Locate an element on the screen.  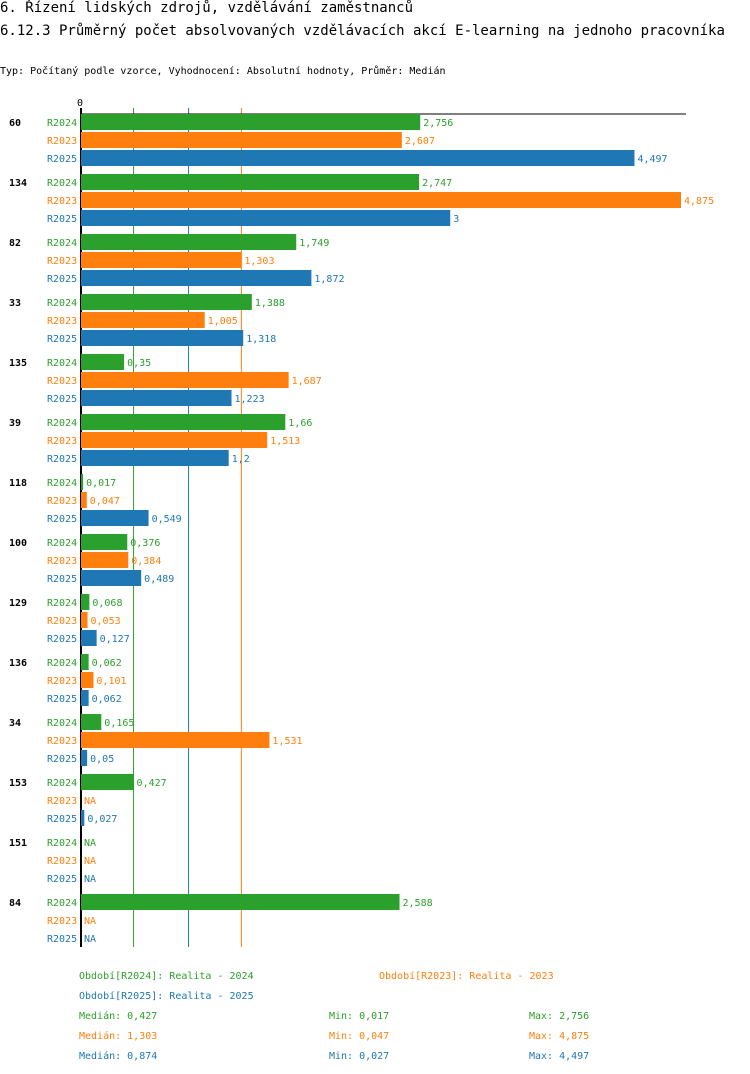
category-label: 39 is located at coordinates (15, 423).